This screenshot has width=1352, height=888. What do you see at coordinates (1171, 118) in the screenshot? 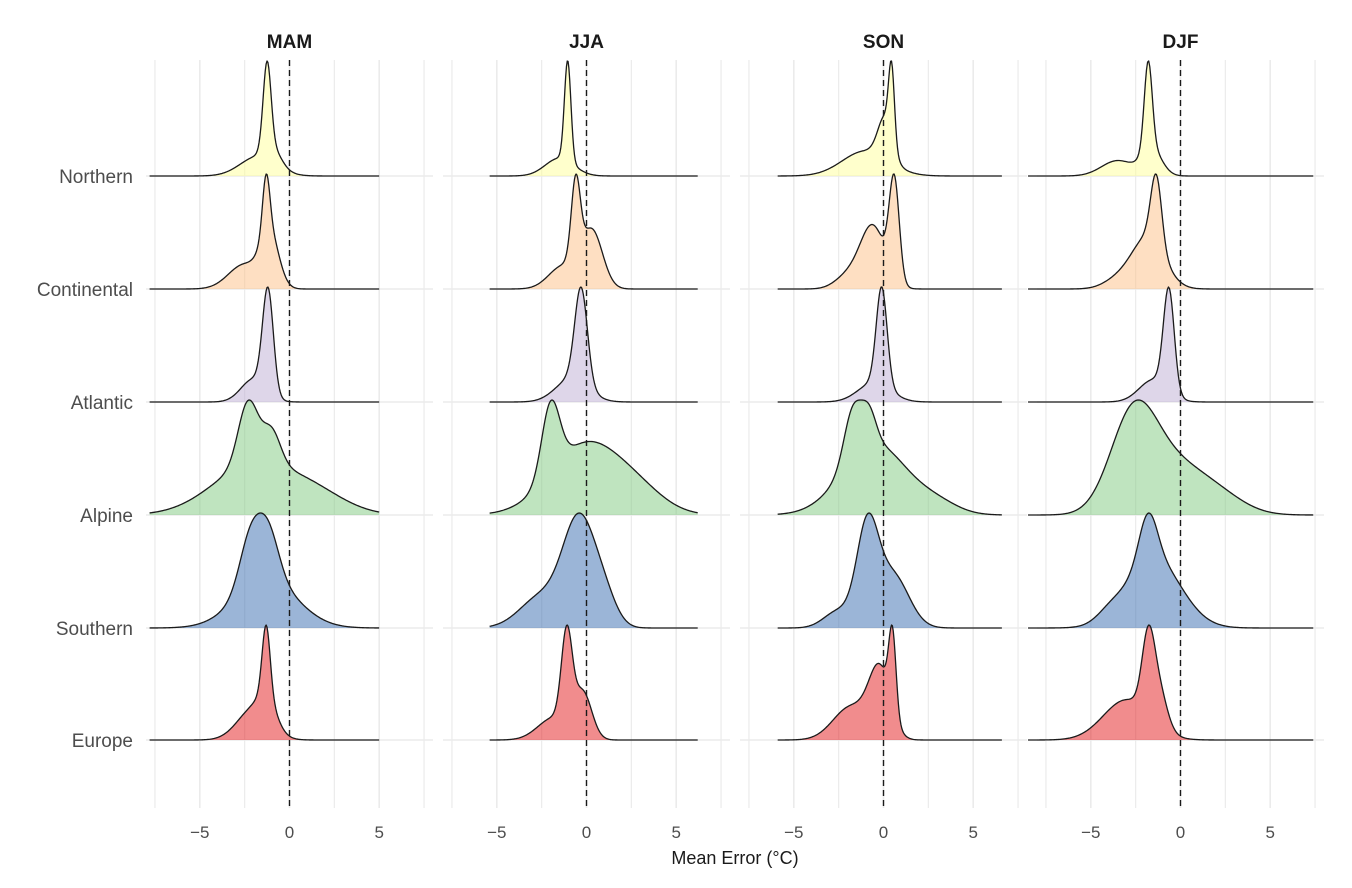
I see `density-outline-northern-djf` at bounding box center [1171, 118].